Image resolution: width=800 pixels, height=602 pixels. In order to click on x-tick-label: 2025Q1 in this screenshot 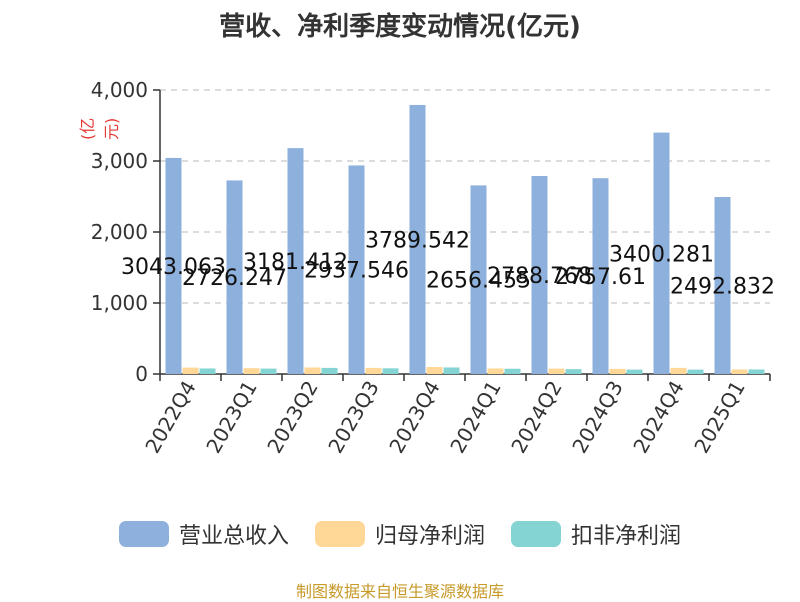, I will do `click(719, 417)`.